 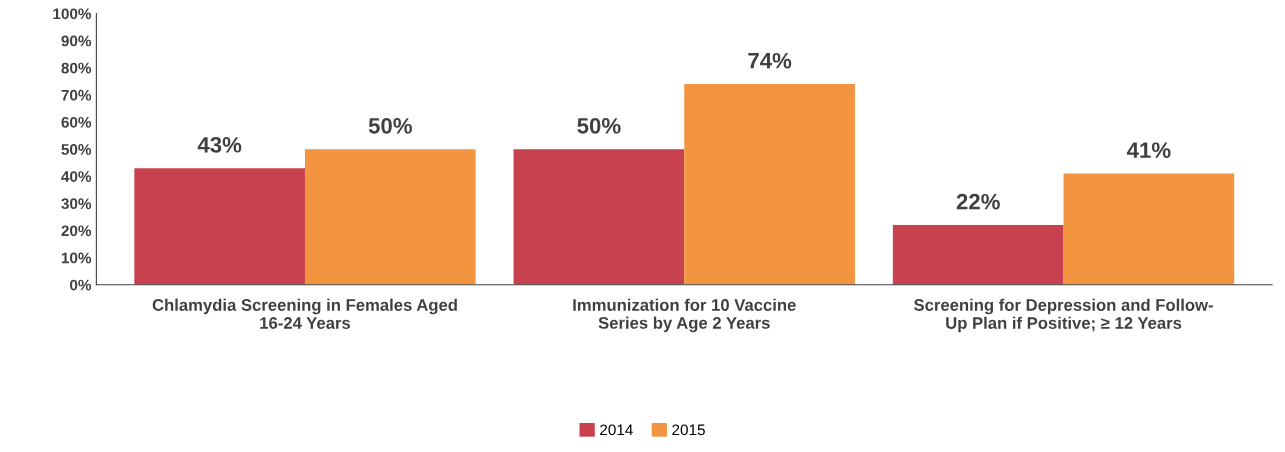 What do you see at coordinates (304, 313) in the screenshot?
I see `x-tick-label: Chlamydia Screening in Females Aged 16-24 Years` at bounding box center [304, 313].